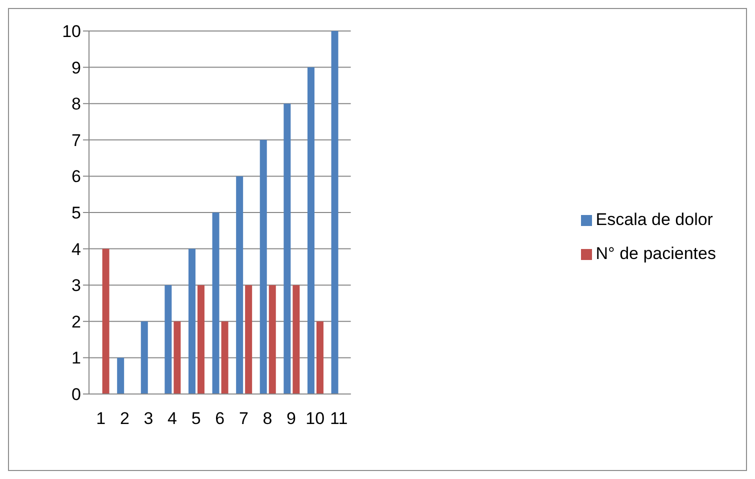 This screenshot has width=755, height=479. What do you see at coordinates (196, 418) in the screenshot?
I see `x-tick-label: 5` at bounding box center [196, 418].